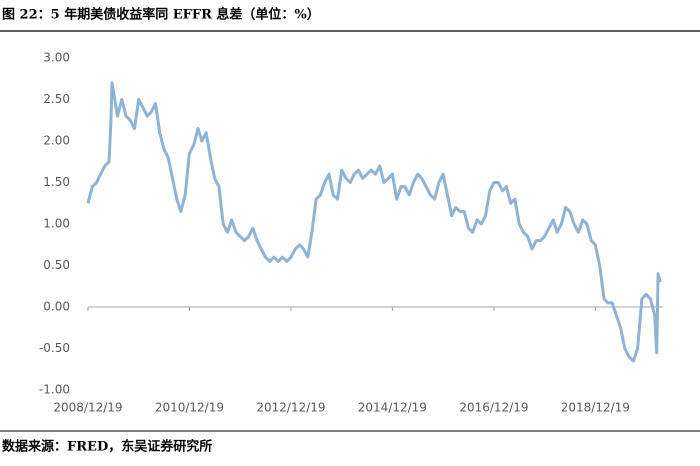 This screenshot has width=700, height=466. What do you see at coordinates (392, 408) in the screenshot?
I see `x-tick-label: 2014/12/19` at bounding box center [392, 408].